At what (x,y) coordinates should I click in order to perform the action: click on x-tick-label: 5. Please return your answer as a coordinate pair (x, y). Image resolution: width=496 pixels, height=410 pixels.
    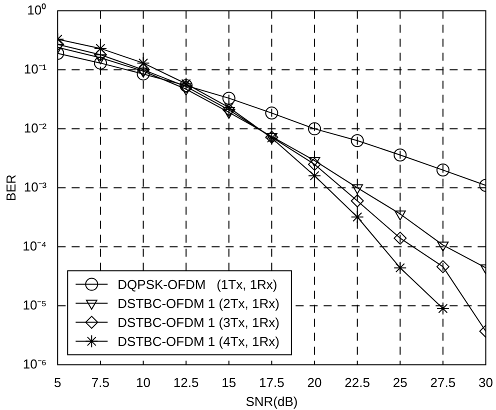
    Looking at the image, I should click on (58, 382).